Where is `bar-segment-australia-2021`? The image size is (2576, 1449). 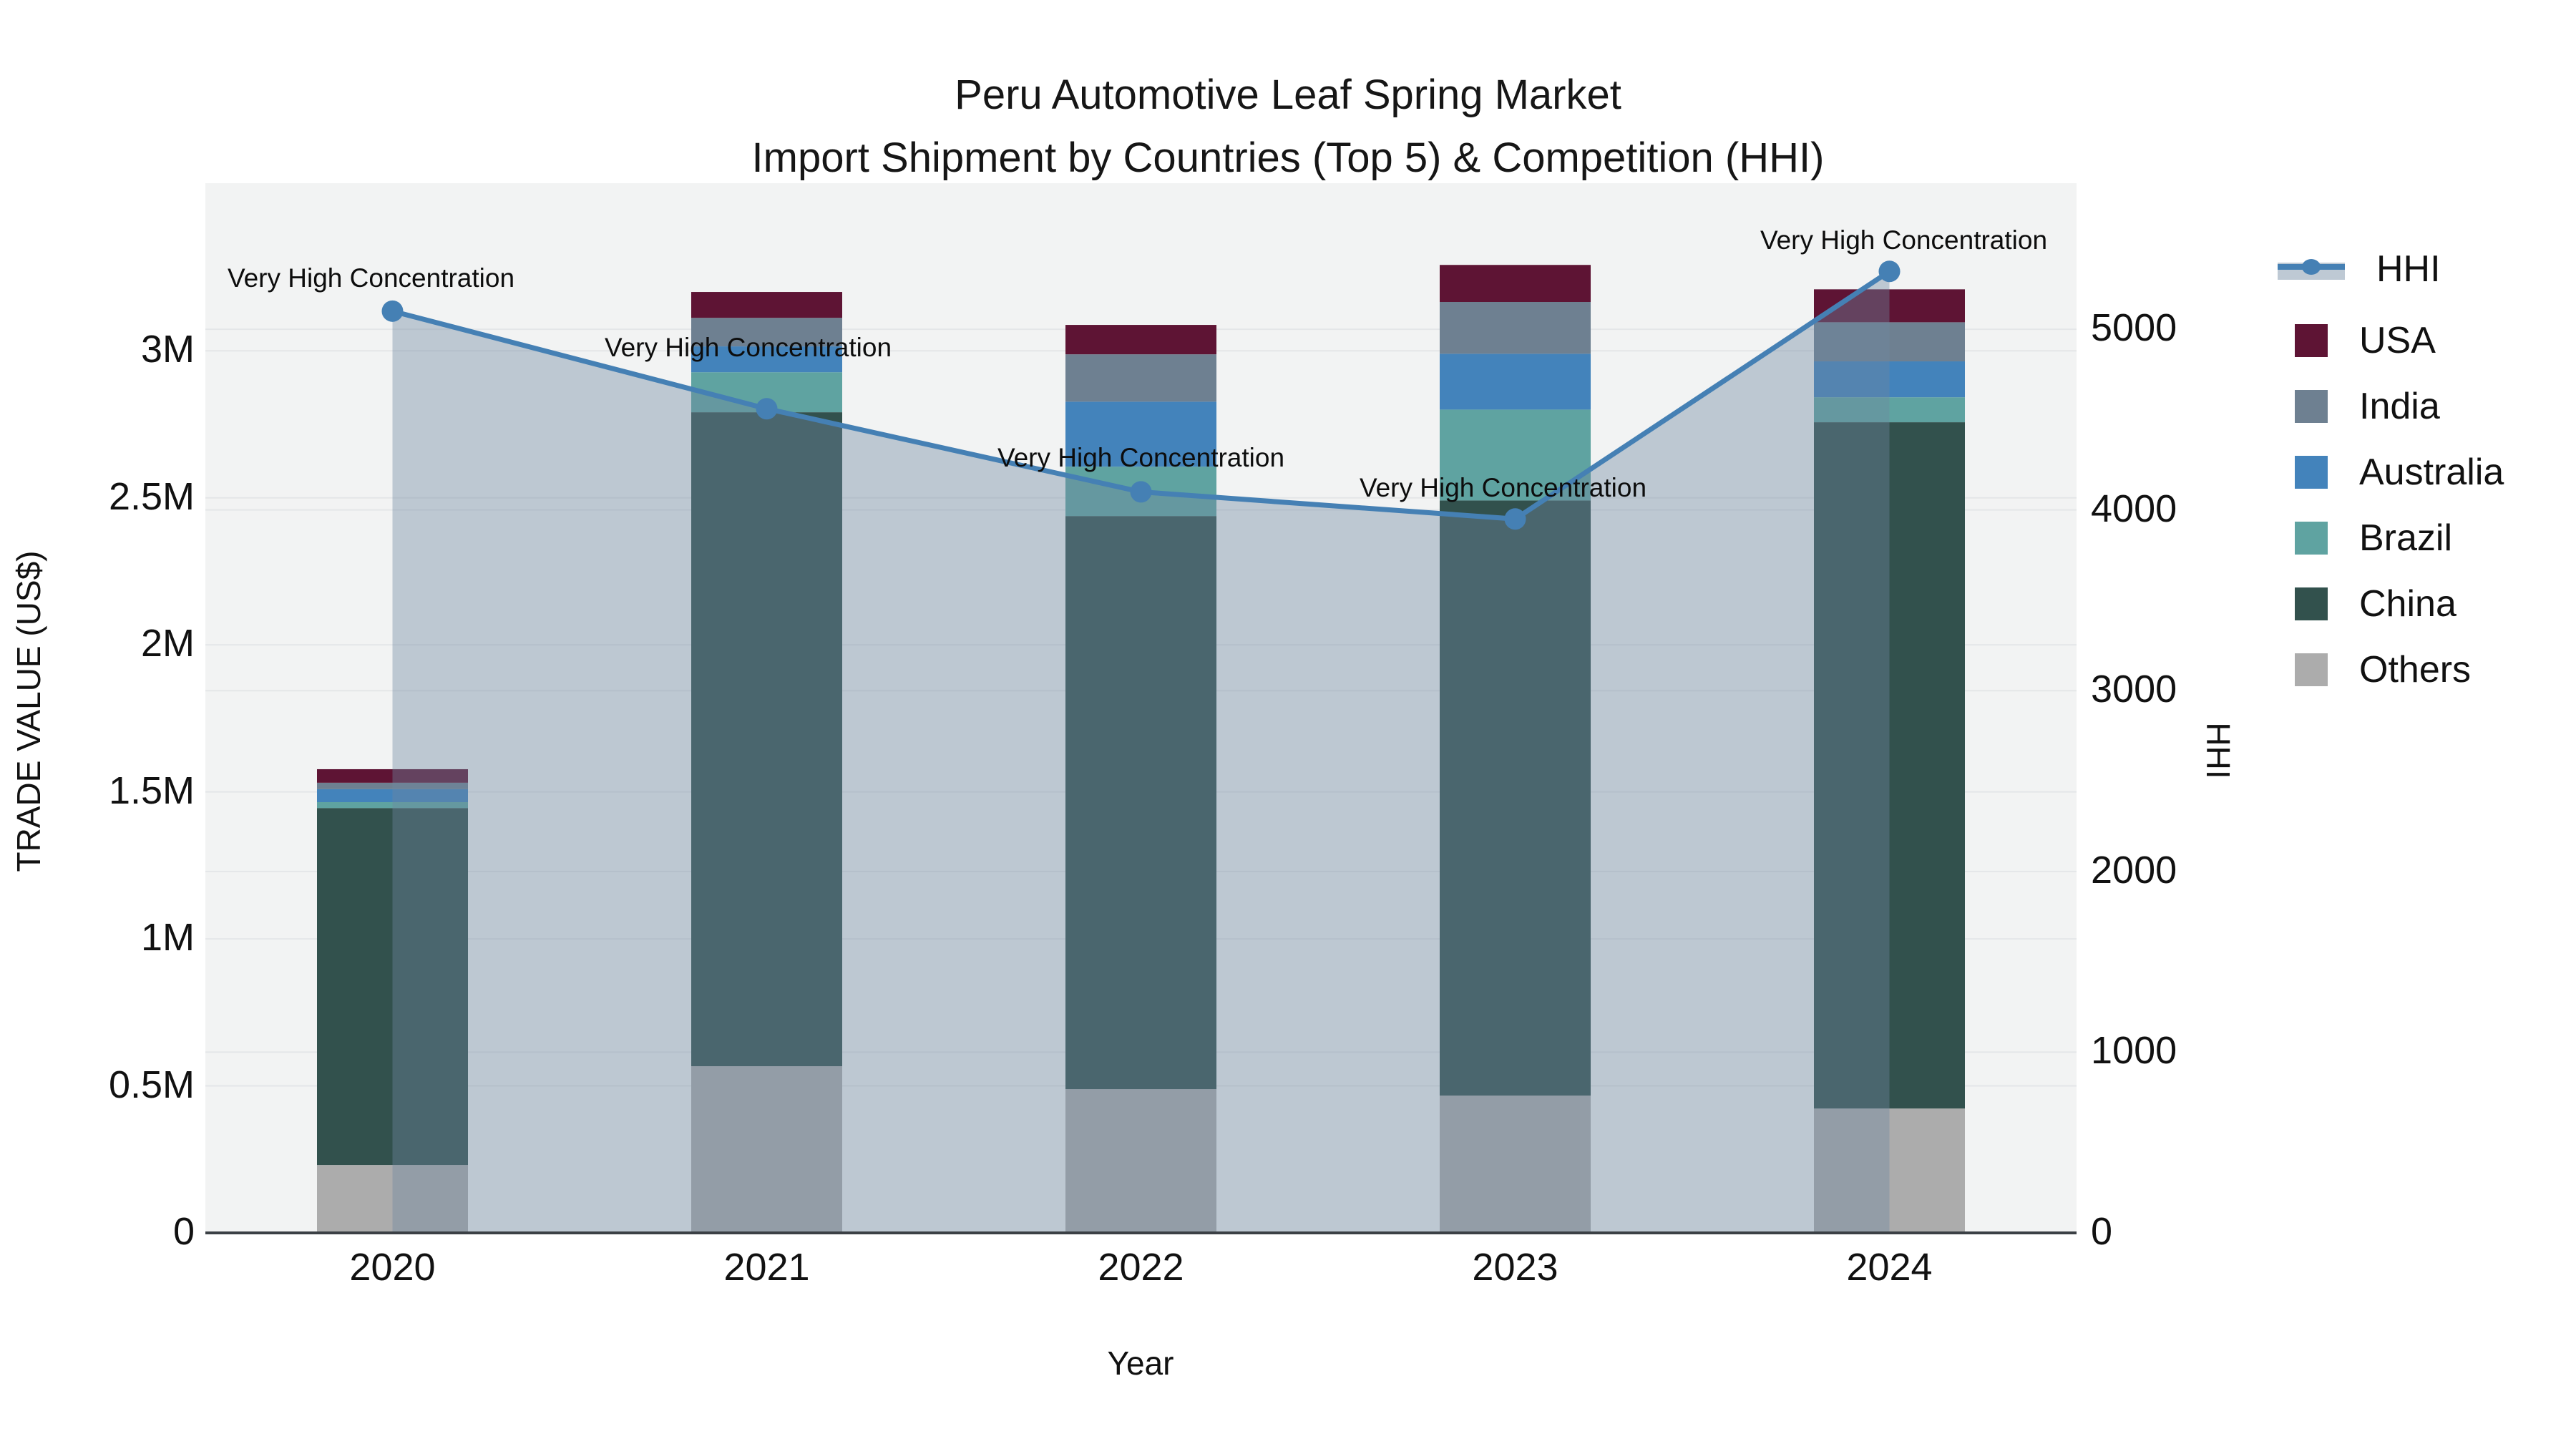 bar-segment-australia-2021 is located at coordinates (766, 359).